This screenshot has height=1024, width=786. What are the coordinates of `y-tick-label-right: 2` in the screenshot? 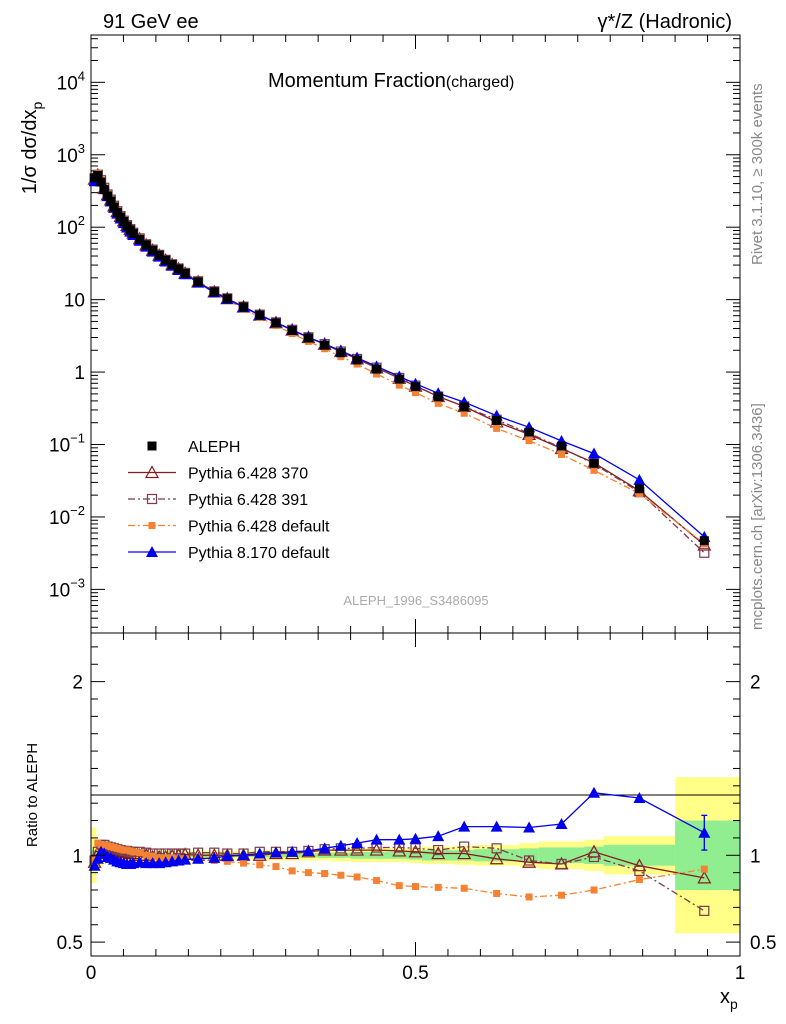 It's located at (755, 683).